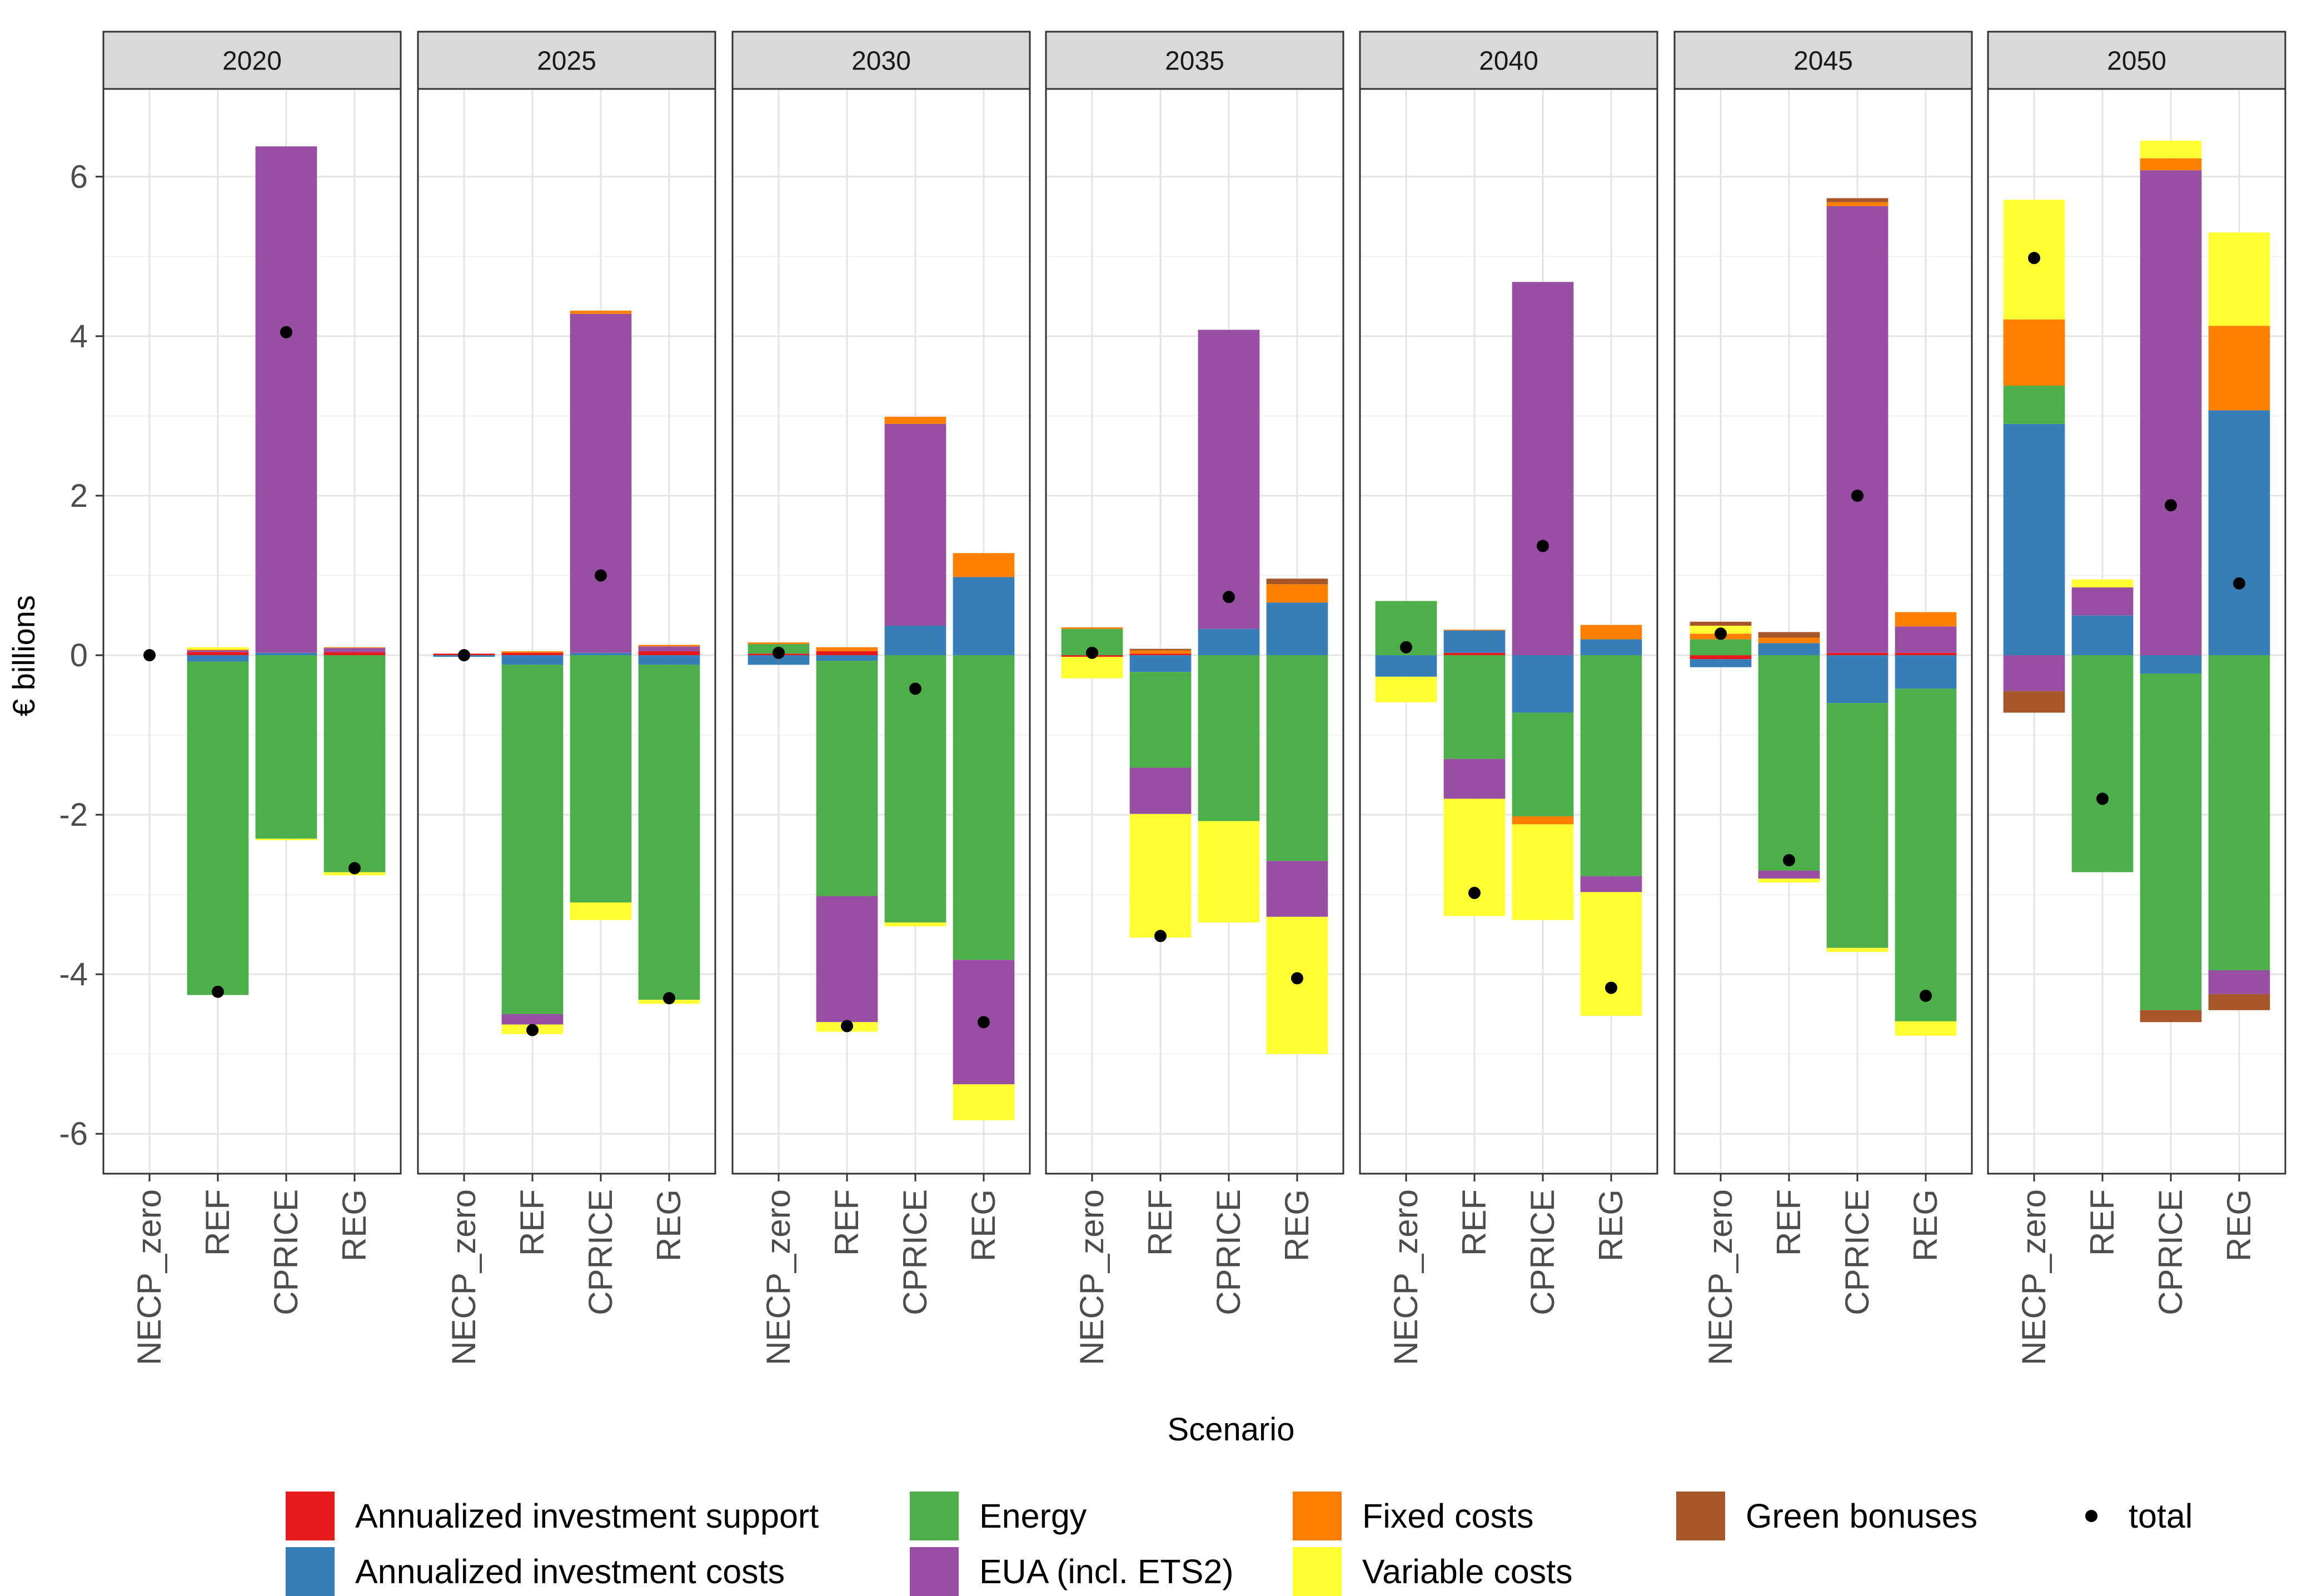 Image resolution: width=2302 pixels, height=1596 pixels. Describe the element at coordinates (73, 974) in the screenshot. I see `y-tick-label: -4` at that location.